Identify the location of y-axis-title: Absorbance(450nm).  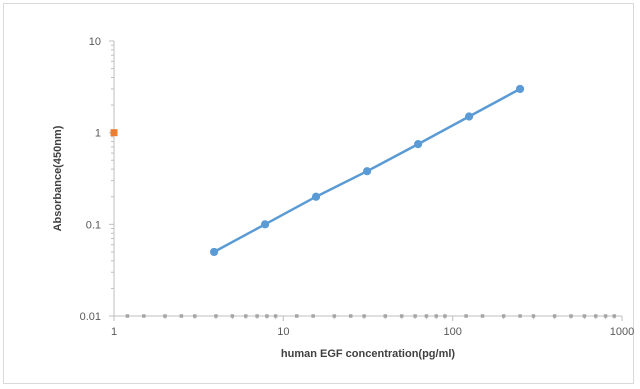
(58, 178).